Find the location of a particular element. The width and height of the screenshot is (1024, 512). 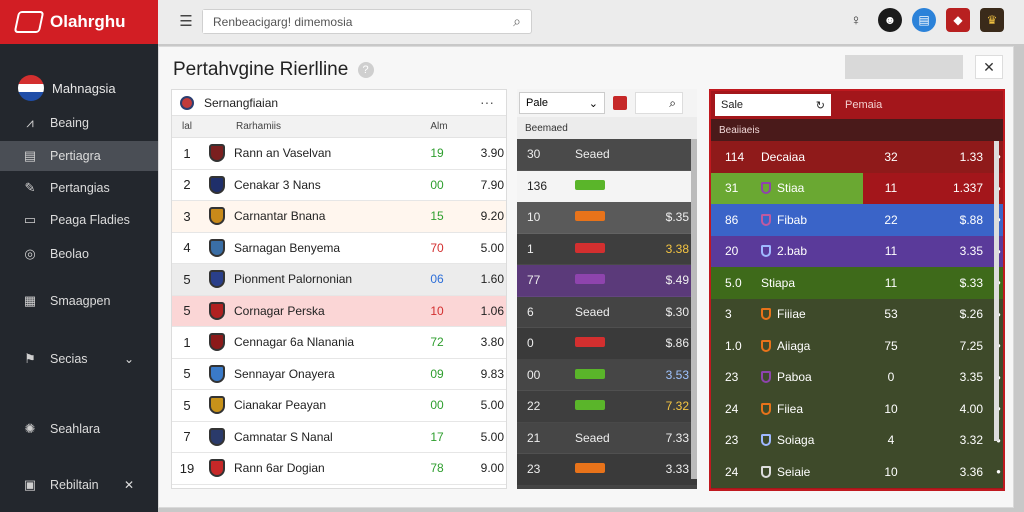

results-col-label: Beaiiaeis is located at coordinates (739, 130).